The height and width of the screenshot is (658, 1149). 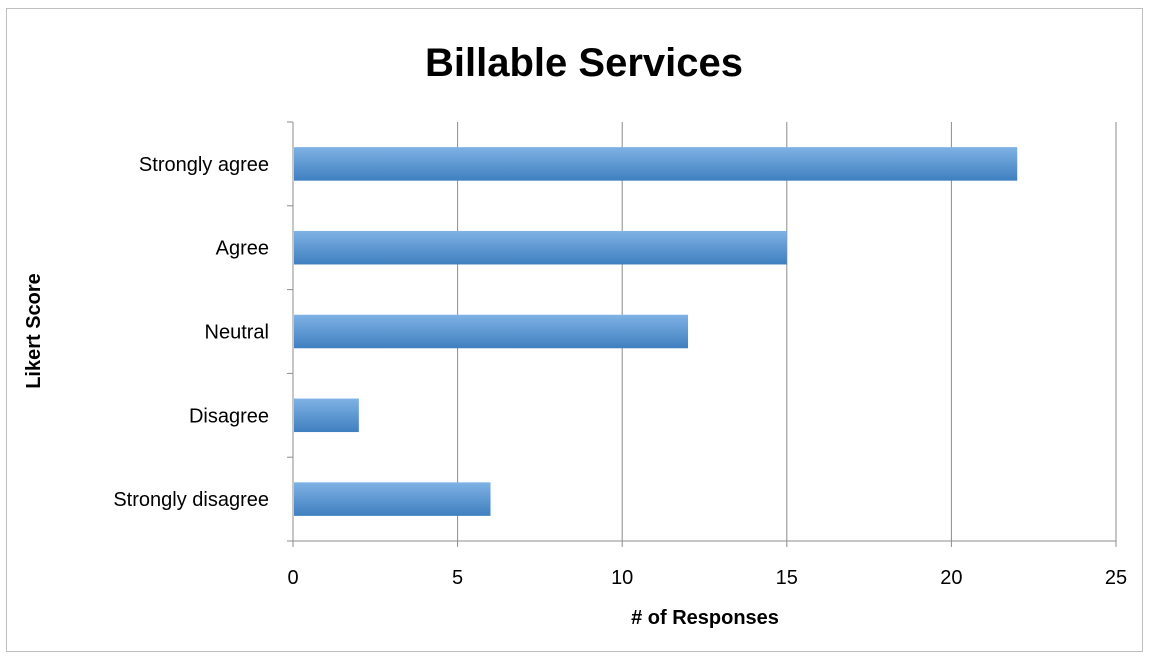 I want to click on x-tick-label: 20, so click(x=951, y=578).